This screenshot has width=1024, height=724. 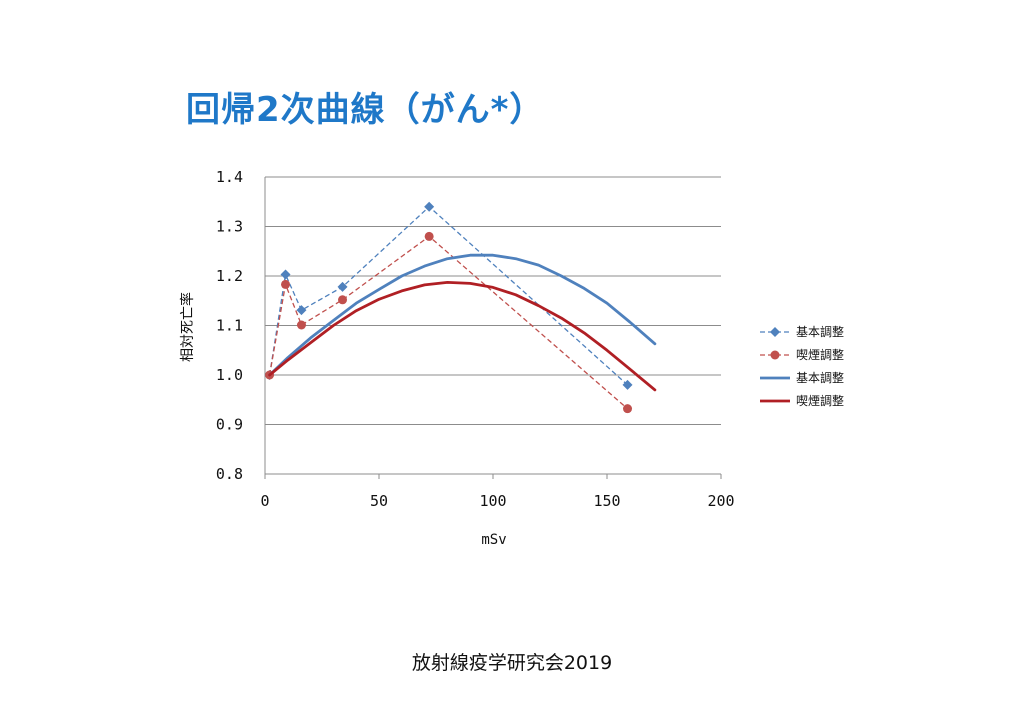 I want to click on y-tick-label: 1.4, so click(x=229, y=177).